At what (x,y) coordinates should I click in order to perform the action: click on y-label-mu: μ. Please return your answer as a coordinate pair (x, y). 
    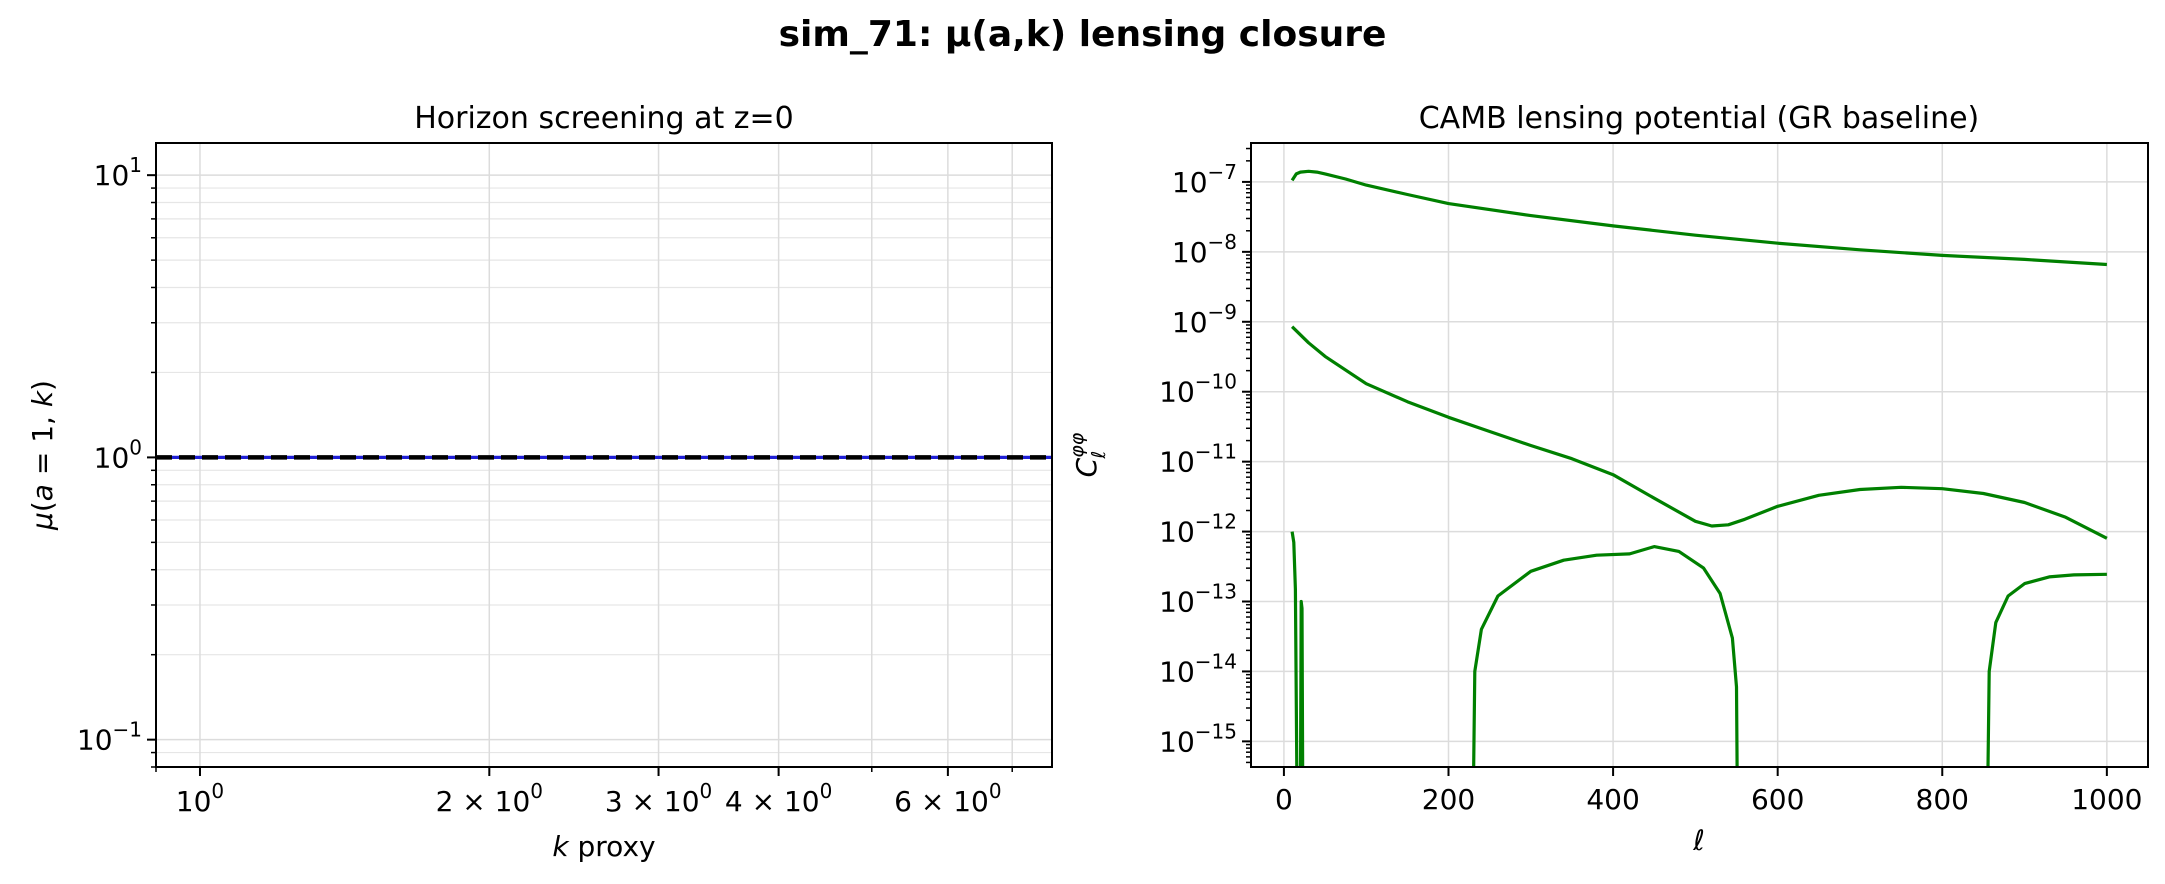
    Looking at the image, I should click on (42, 521).